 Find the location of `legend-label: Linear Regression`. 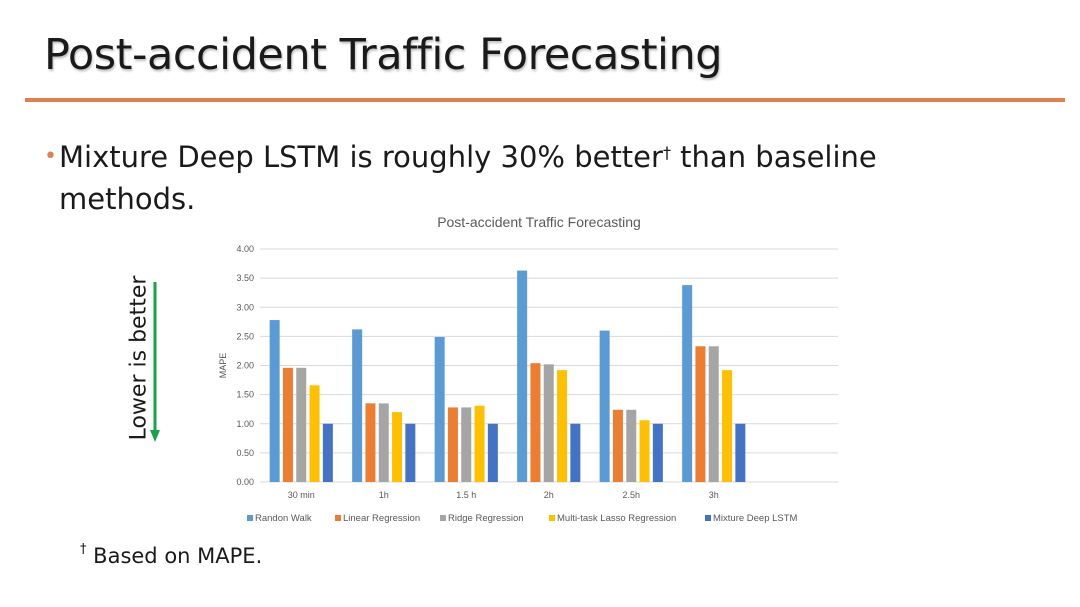

legend-label: Linear Regression is located at coordinates (381, 518).